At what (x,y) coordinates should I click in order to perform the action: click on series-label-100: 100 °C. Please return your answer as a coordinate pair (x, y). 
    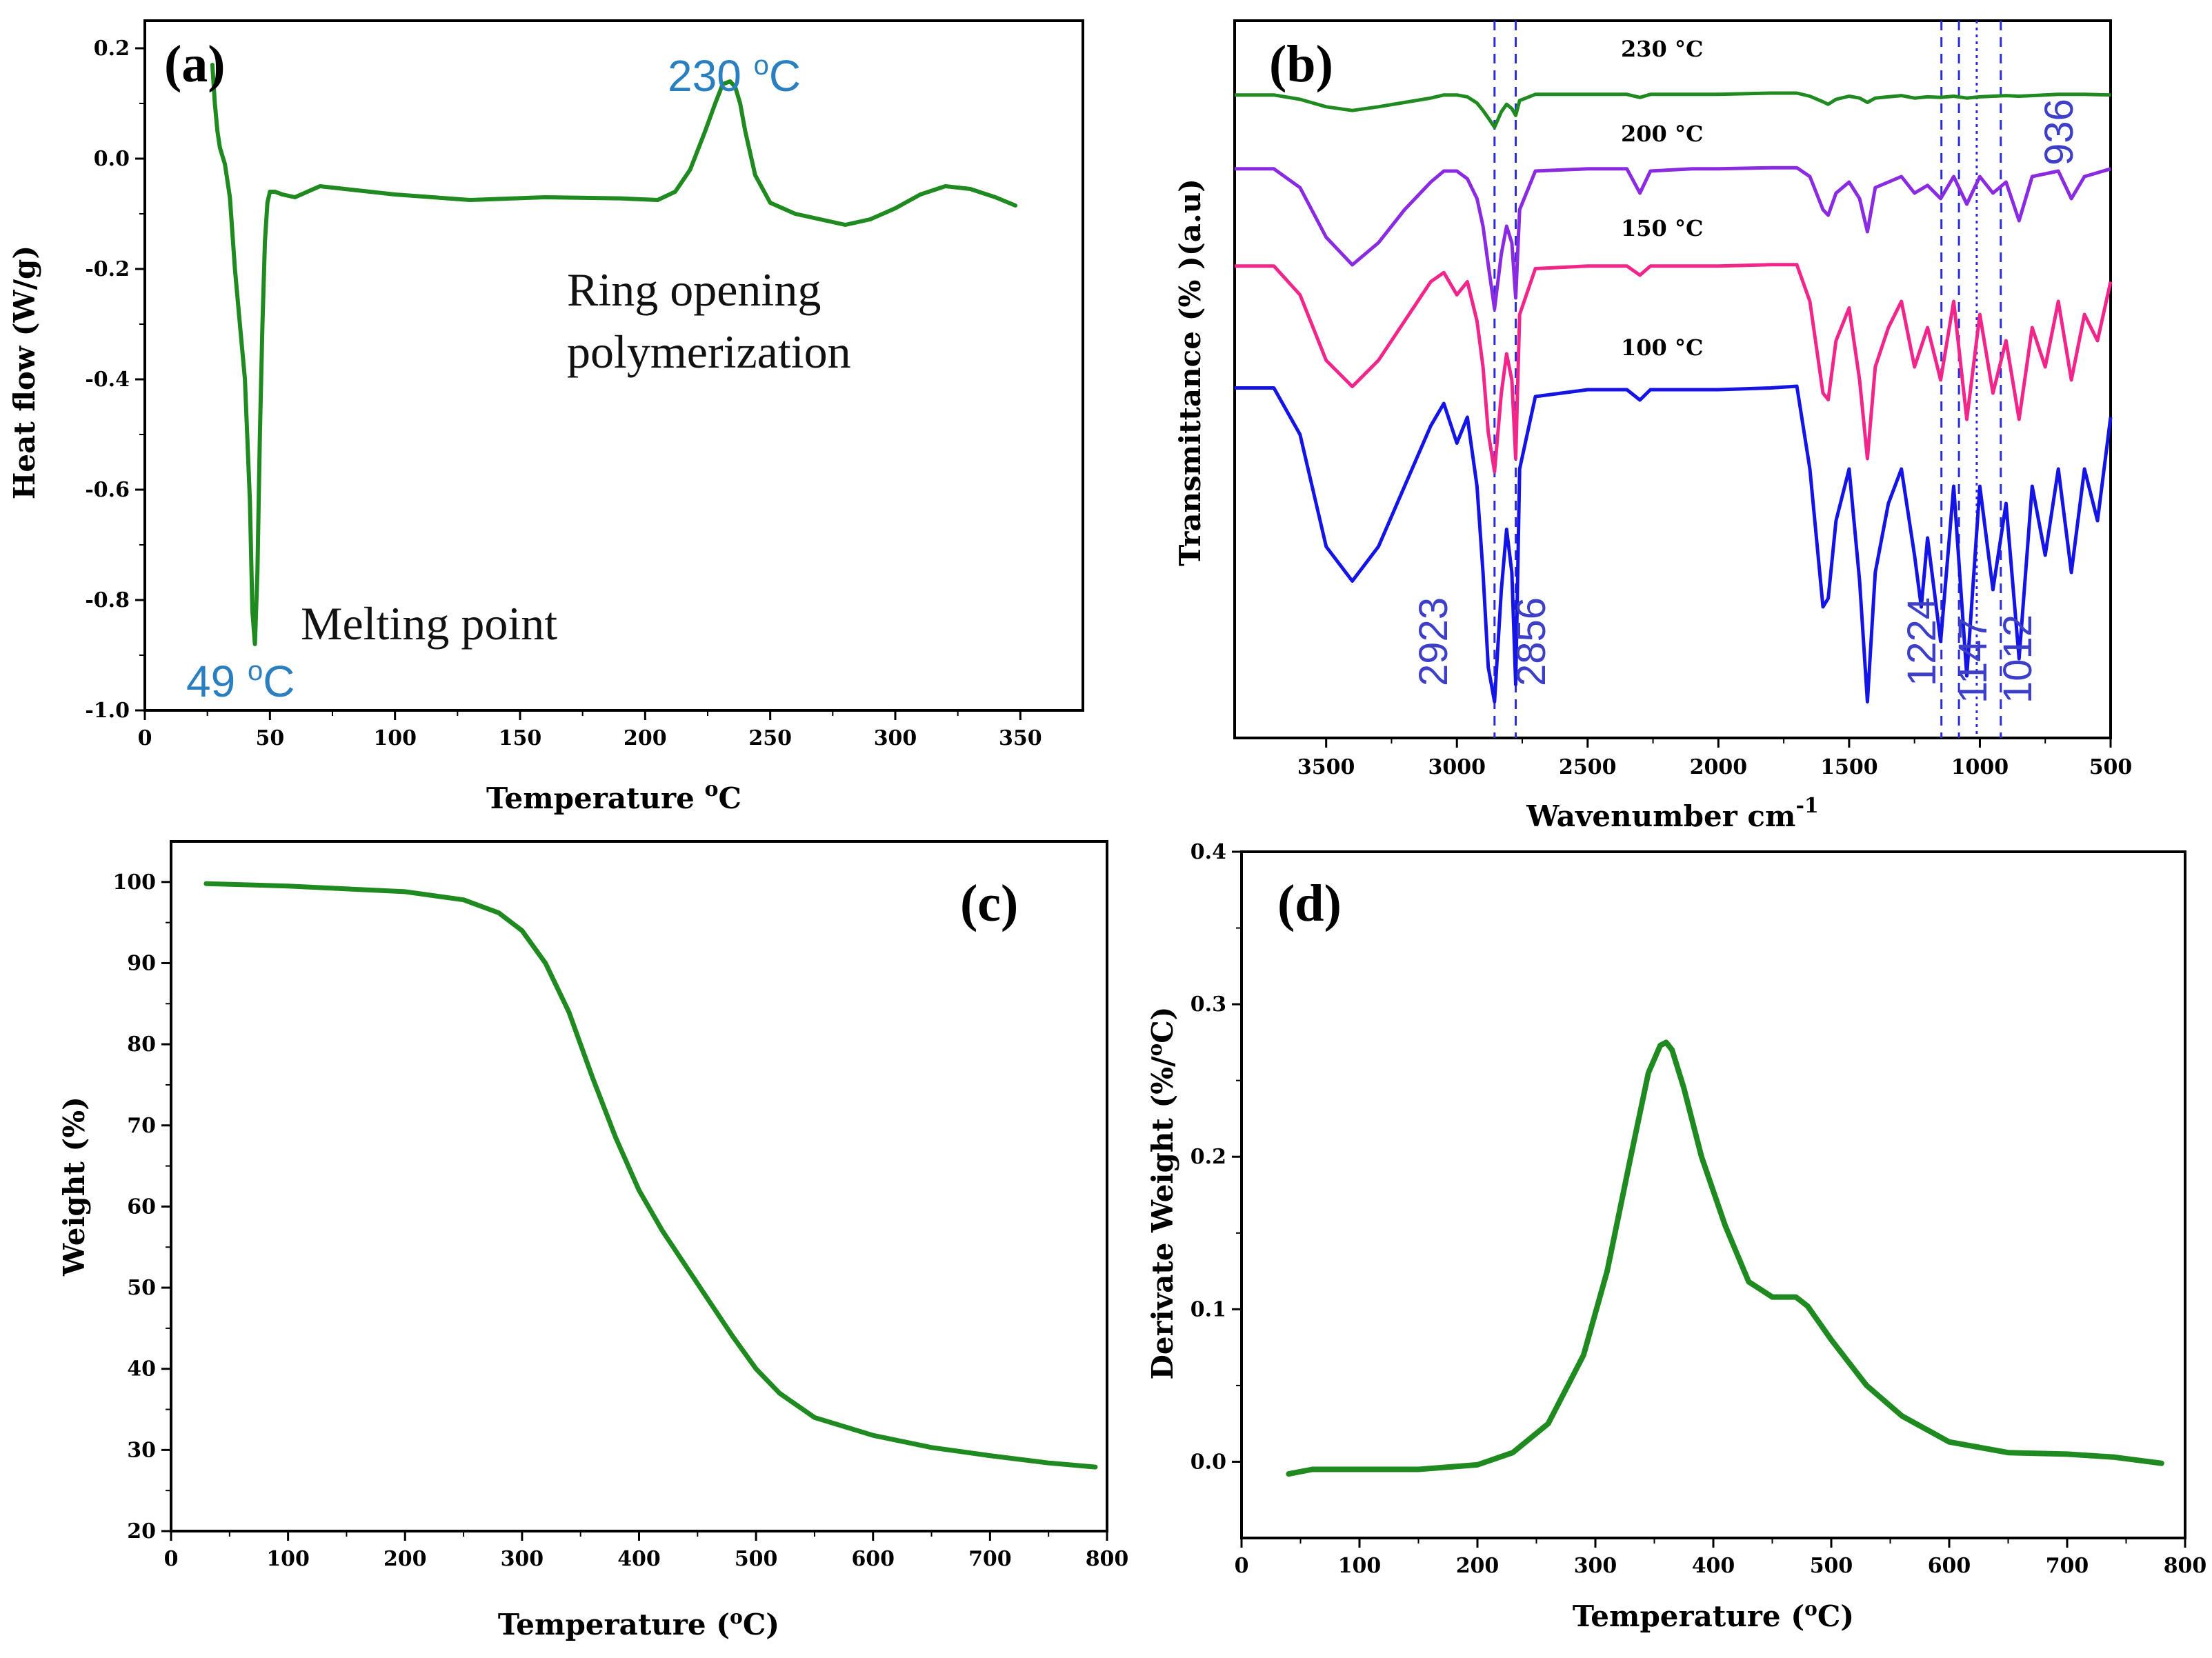
    Looking at the image, I should click on (1662, 348).